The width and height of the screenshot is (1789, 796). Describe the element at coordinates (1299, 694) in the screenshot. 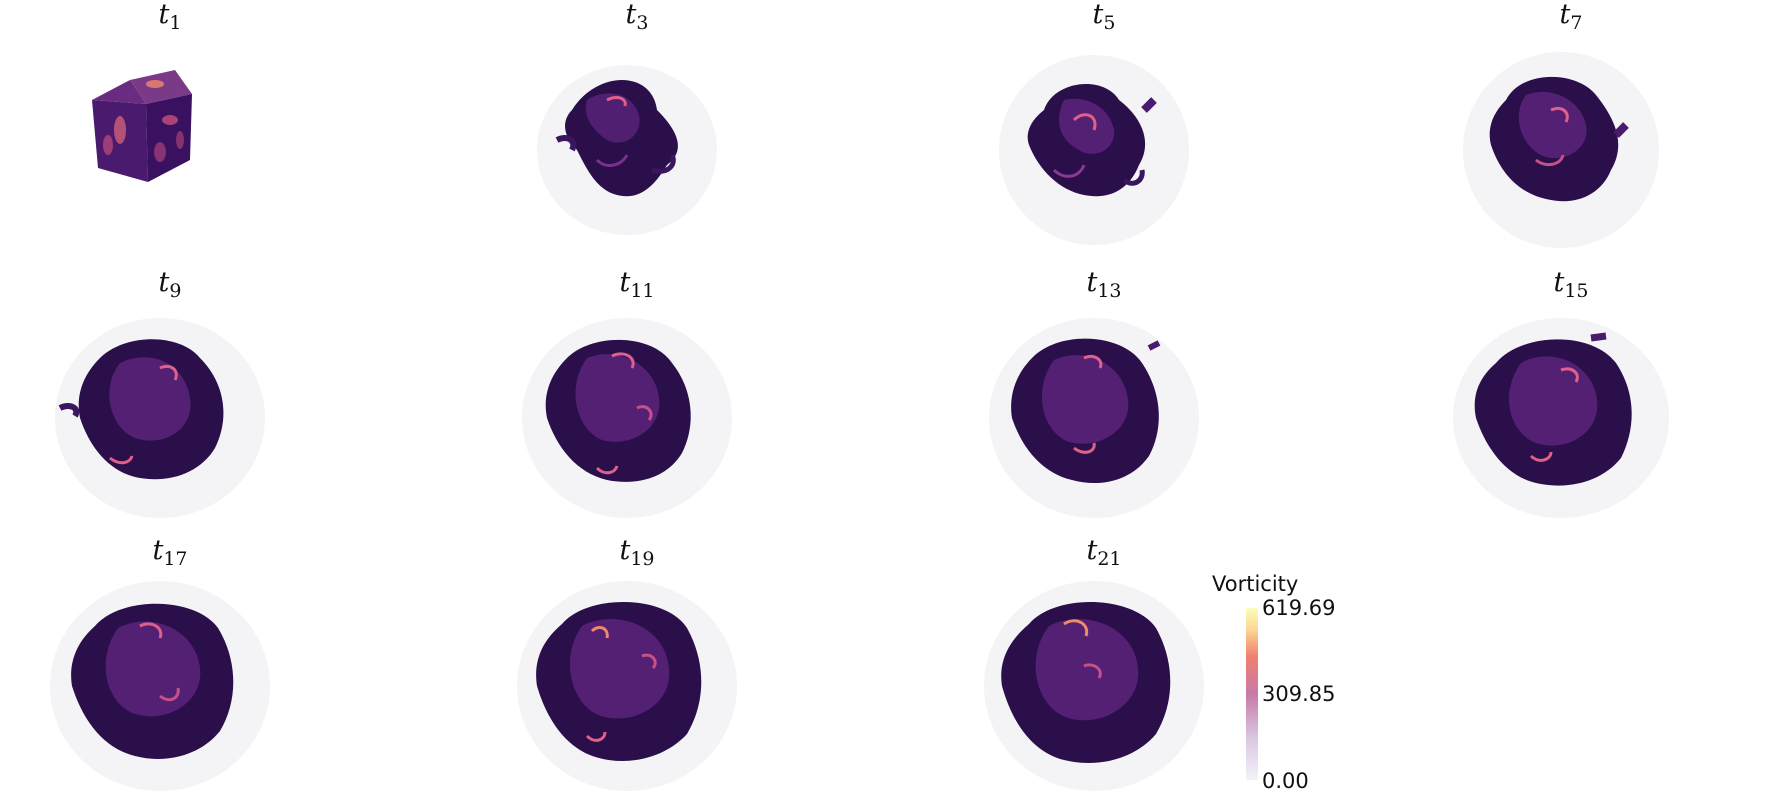

I see `colorbar-mid-label: 309.85` at that location.